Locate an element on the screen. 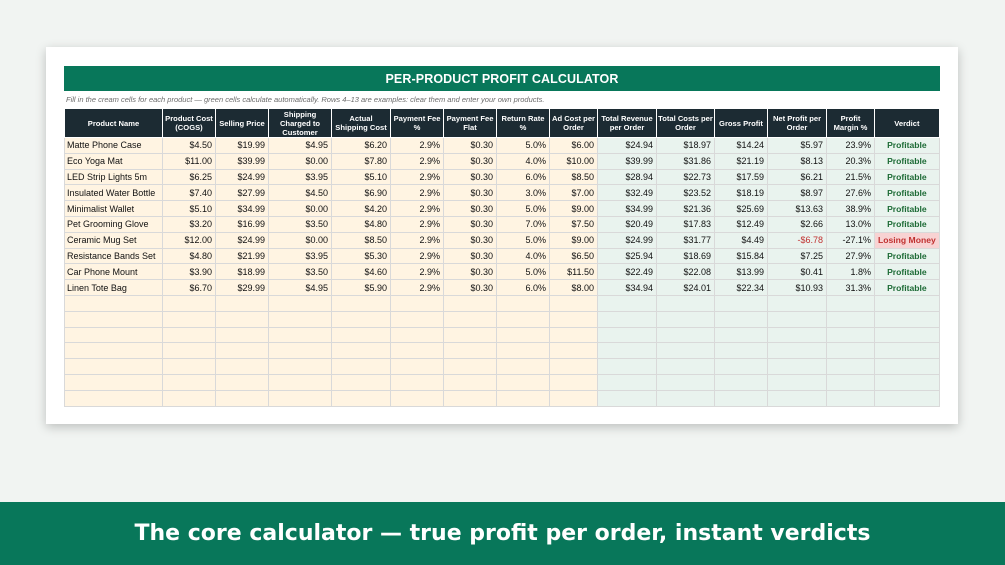 The image size is (1005, 565). input-cell: Minimalist Wallet is located at coordinates (113, 208).